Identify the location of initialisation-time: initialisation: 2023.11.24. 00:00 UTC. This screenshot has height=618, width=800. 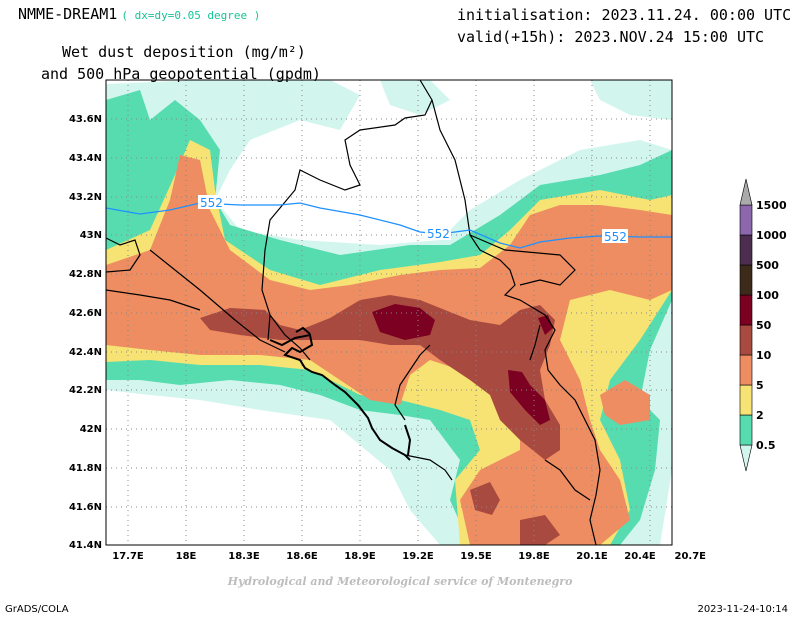
(624, 15).